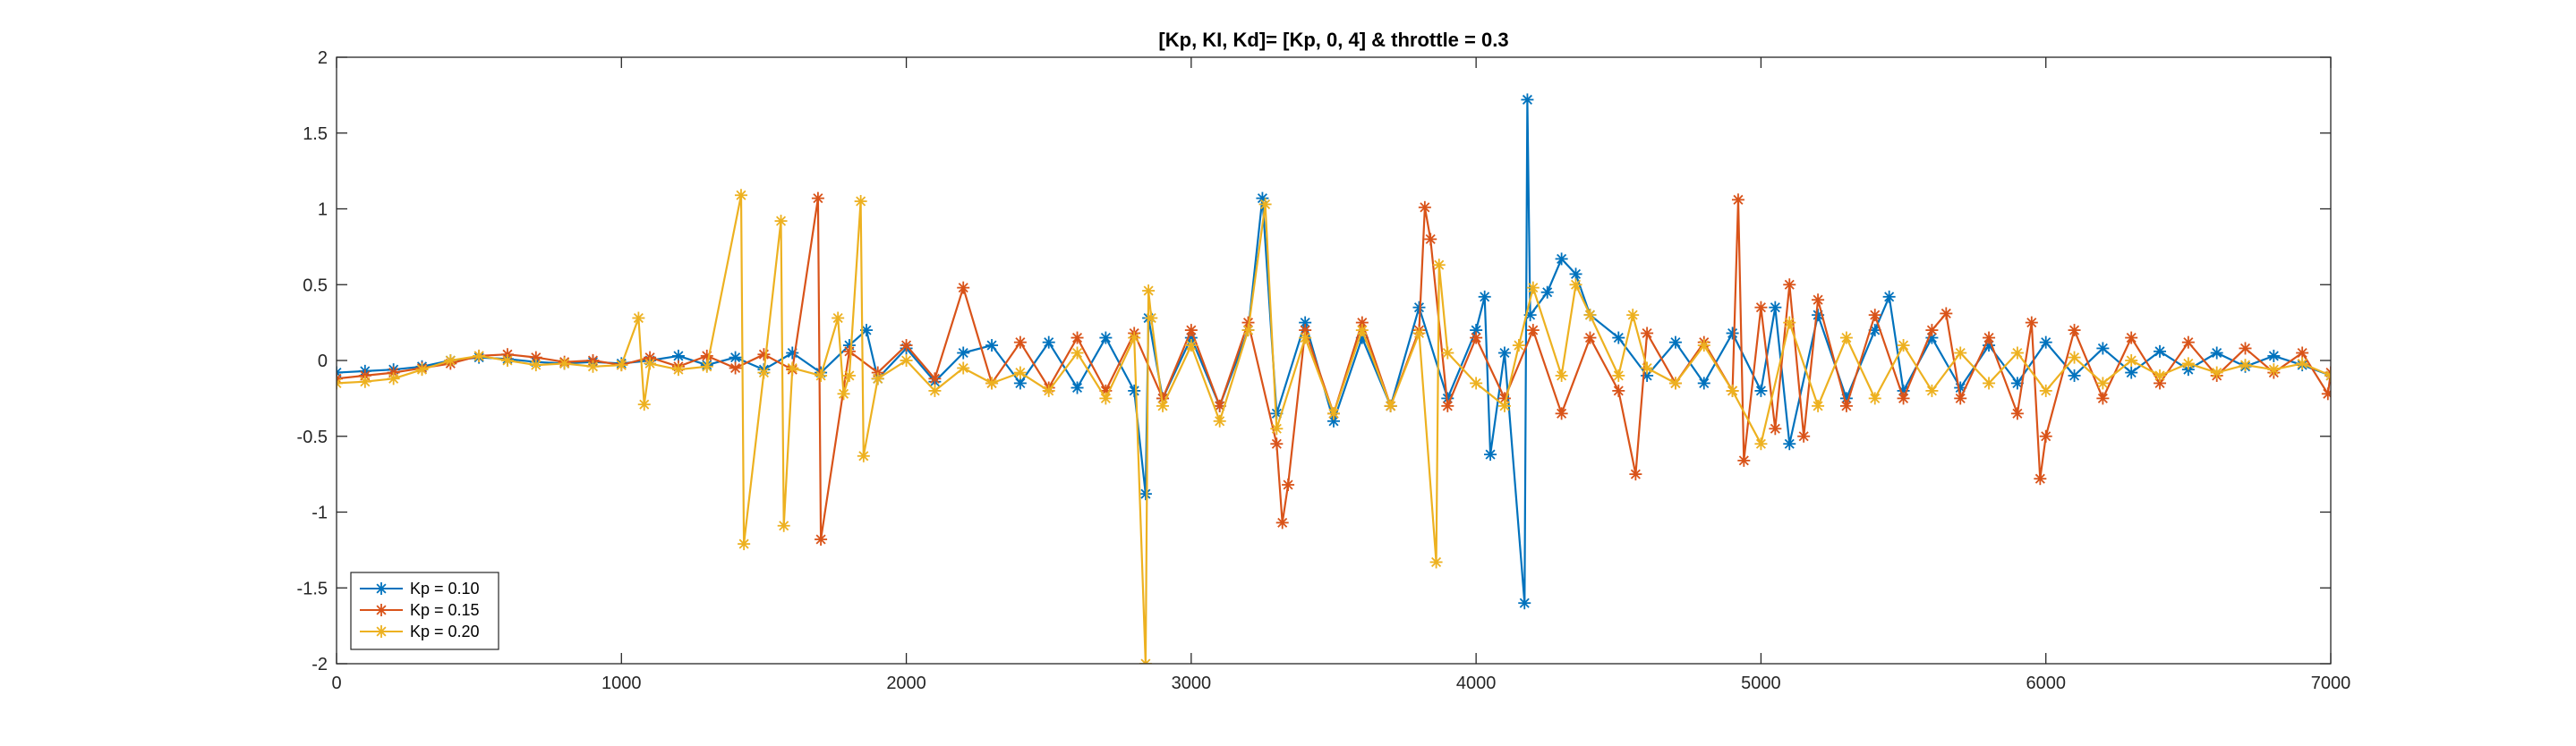 This screenshot has height=746, width=2576. I want to click on x-tick-label: 2000, so click(906, 683).